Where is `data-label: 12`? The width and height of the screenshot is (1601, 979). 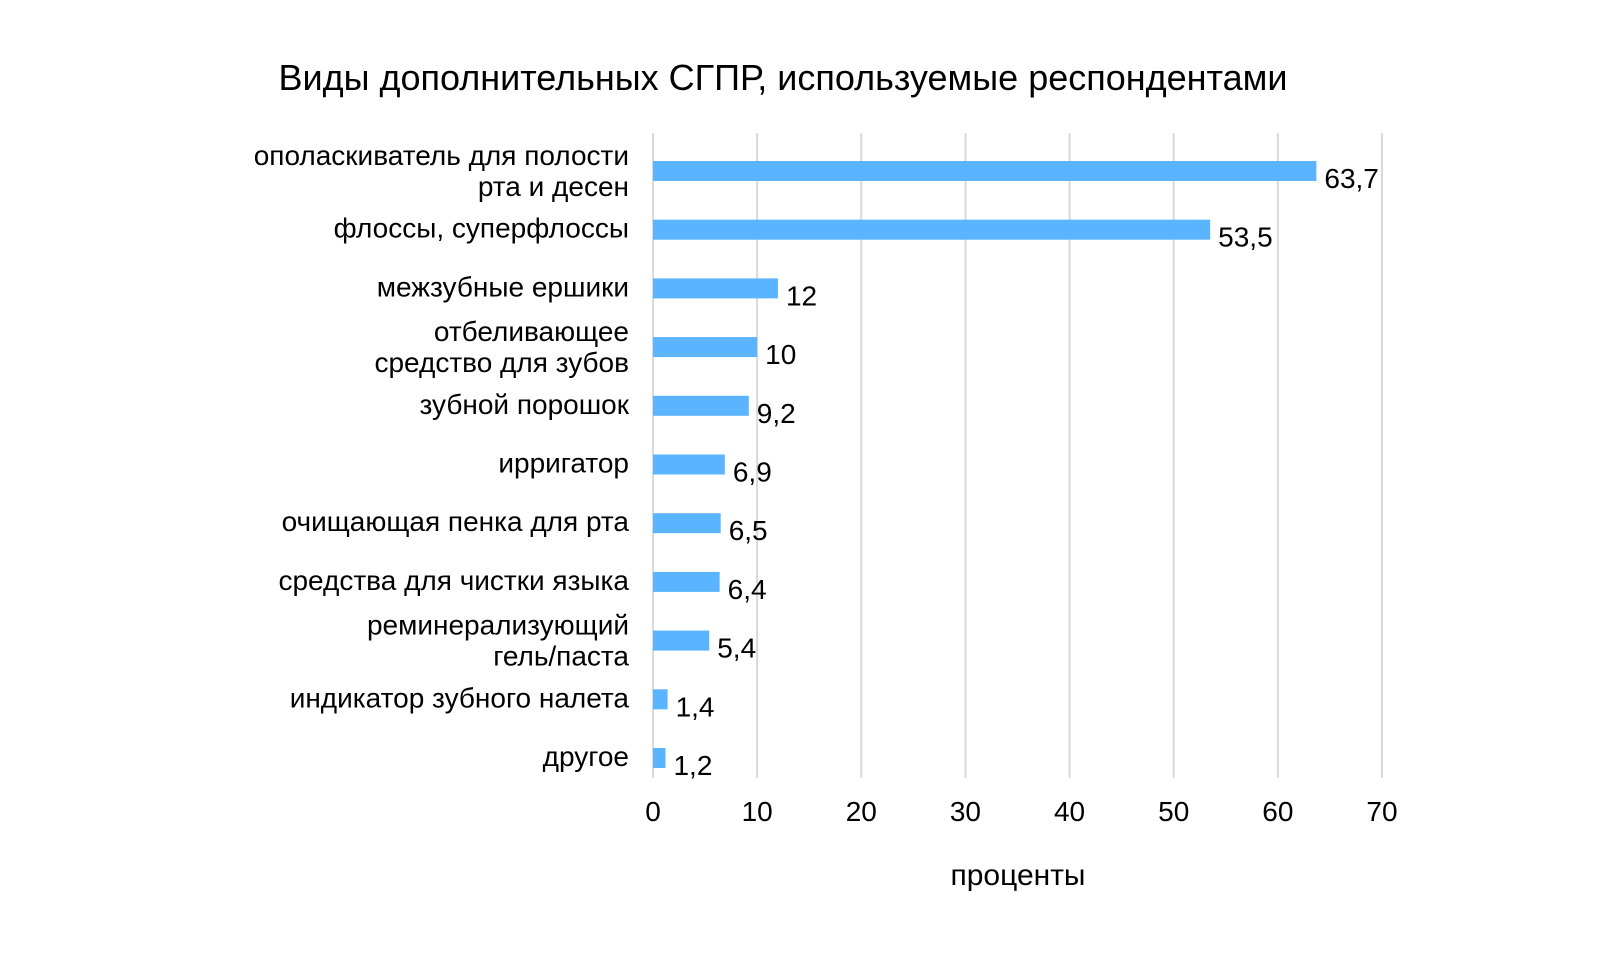 data-label: 12 is located at coordinates (801, 295).